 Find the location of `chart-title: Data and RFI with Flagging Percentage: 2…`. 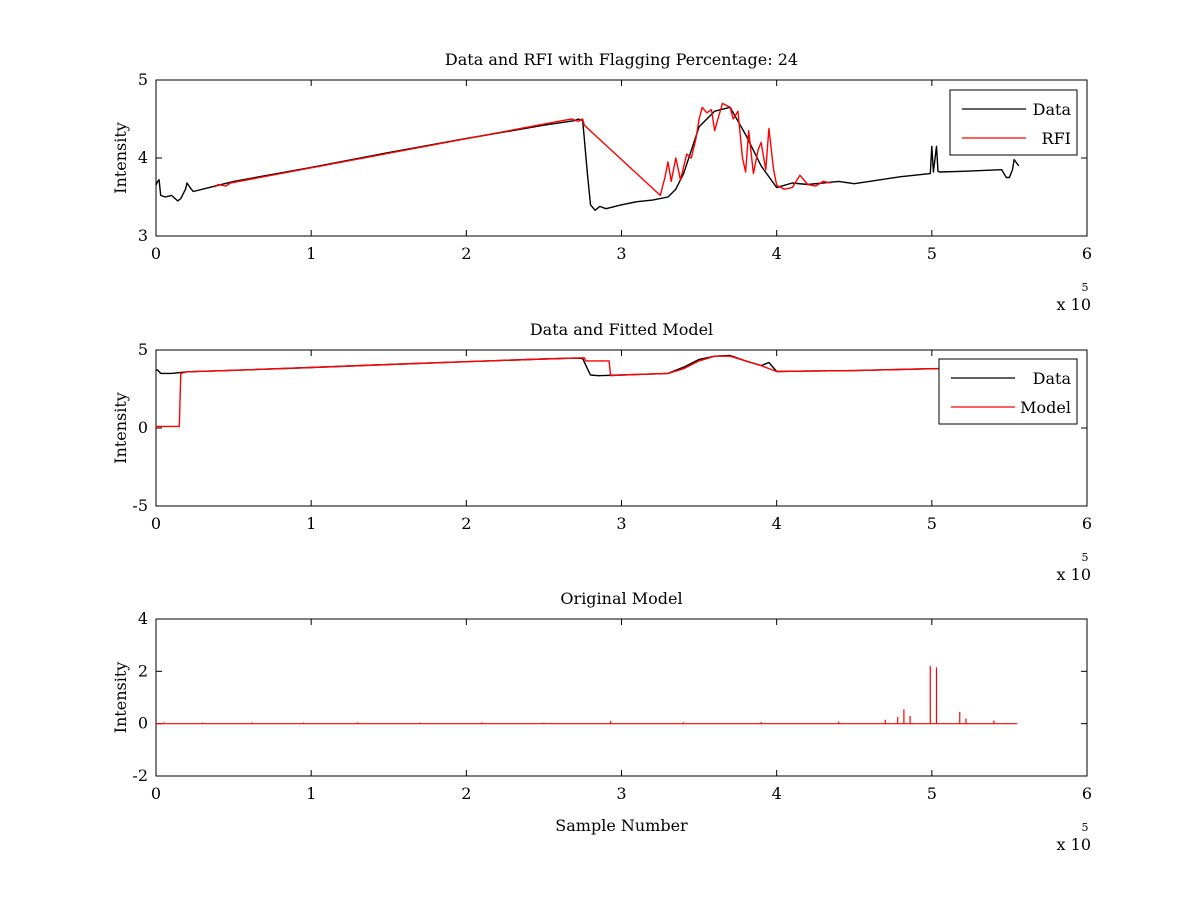

chart-title: Data and RFI with Flagging Percentage: 2… is located at coordinates (621, 59).